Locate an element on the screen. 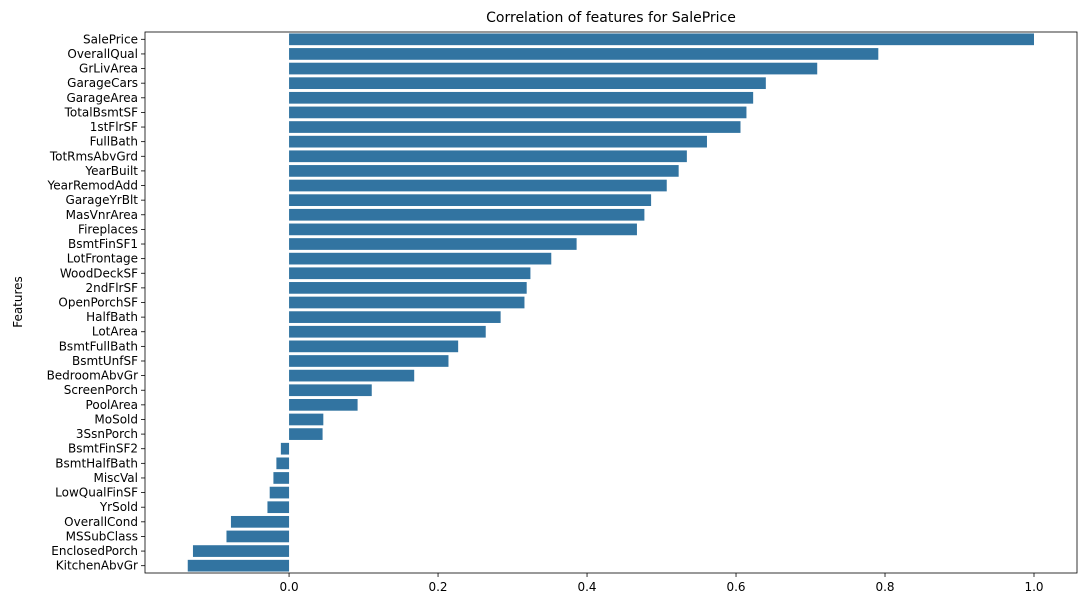  bar-WoodDeckSF is located at coordinates (410, 273).